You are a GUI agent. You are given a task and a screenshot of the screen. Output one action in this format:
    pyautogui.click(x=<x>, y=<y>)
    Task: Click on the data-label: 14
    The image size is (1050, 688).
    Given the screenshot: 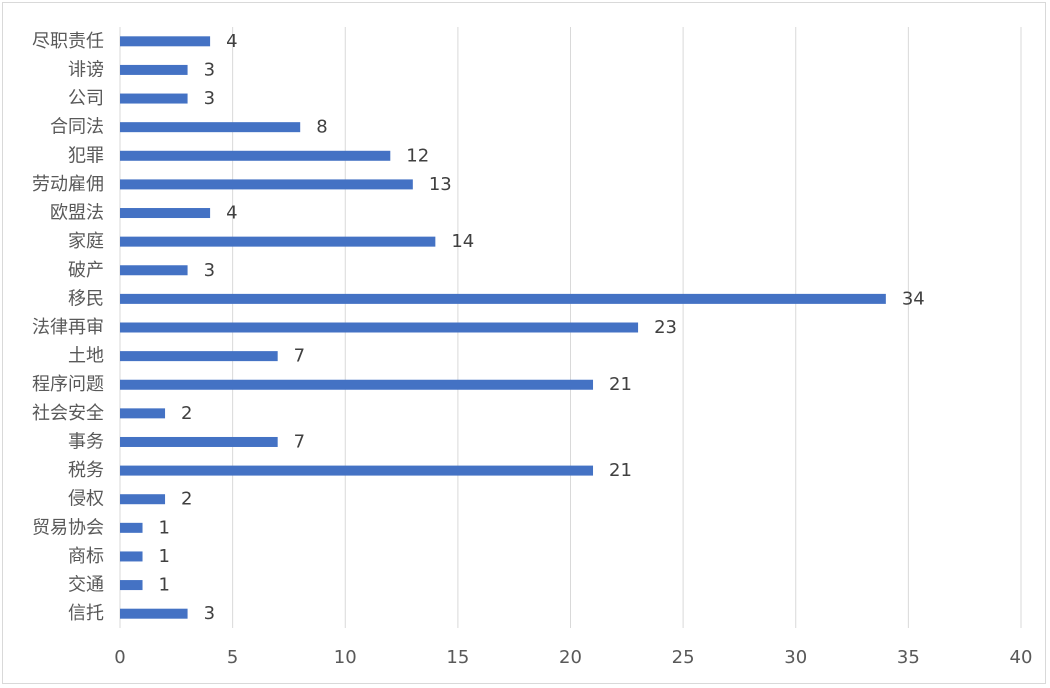 What is the action you would take?
    pyautogui.click(x=462, y=241)
    